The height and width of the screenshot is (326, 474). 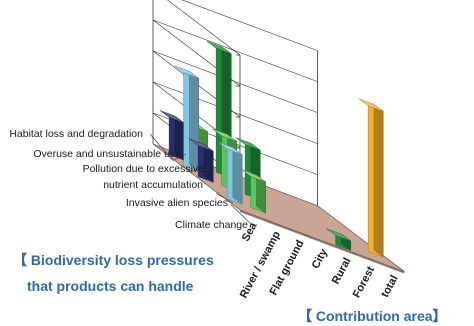 What do you see at coordinates (342, 271) in the screenshot?
I see `area-label: Rural` at bounding box center [342, 271].